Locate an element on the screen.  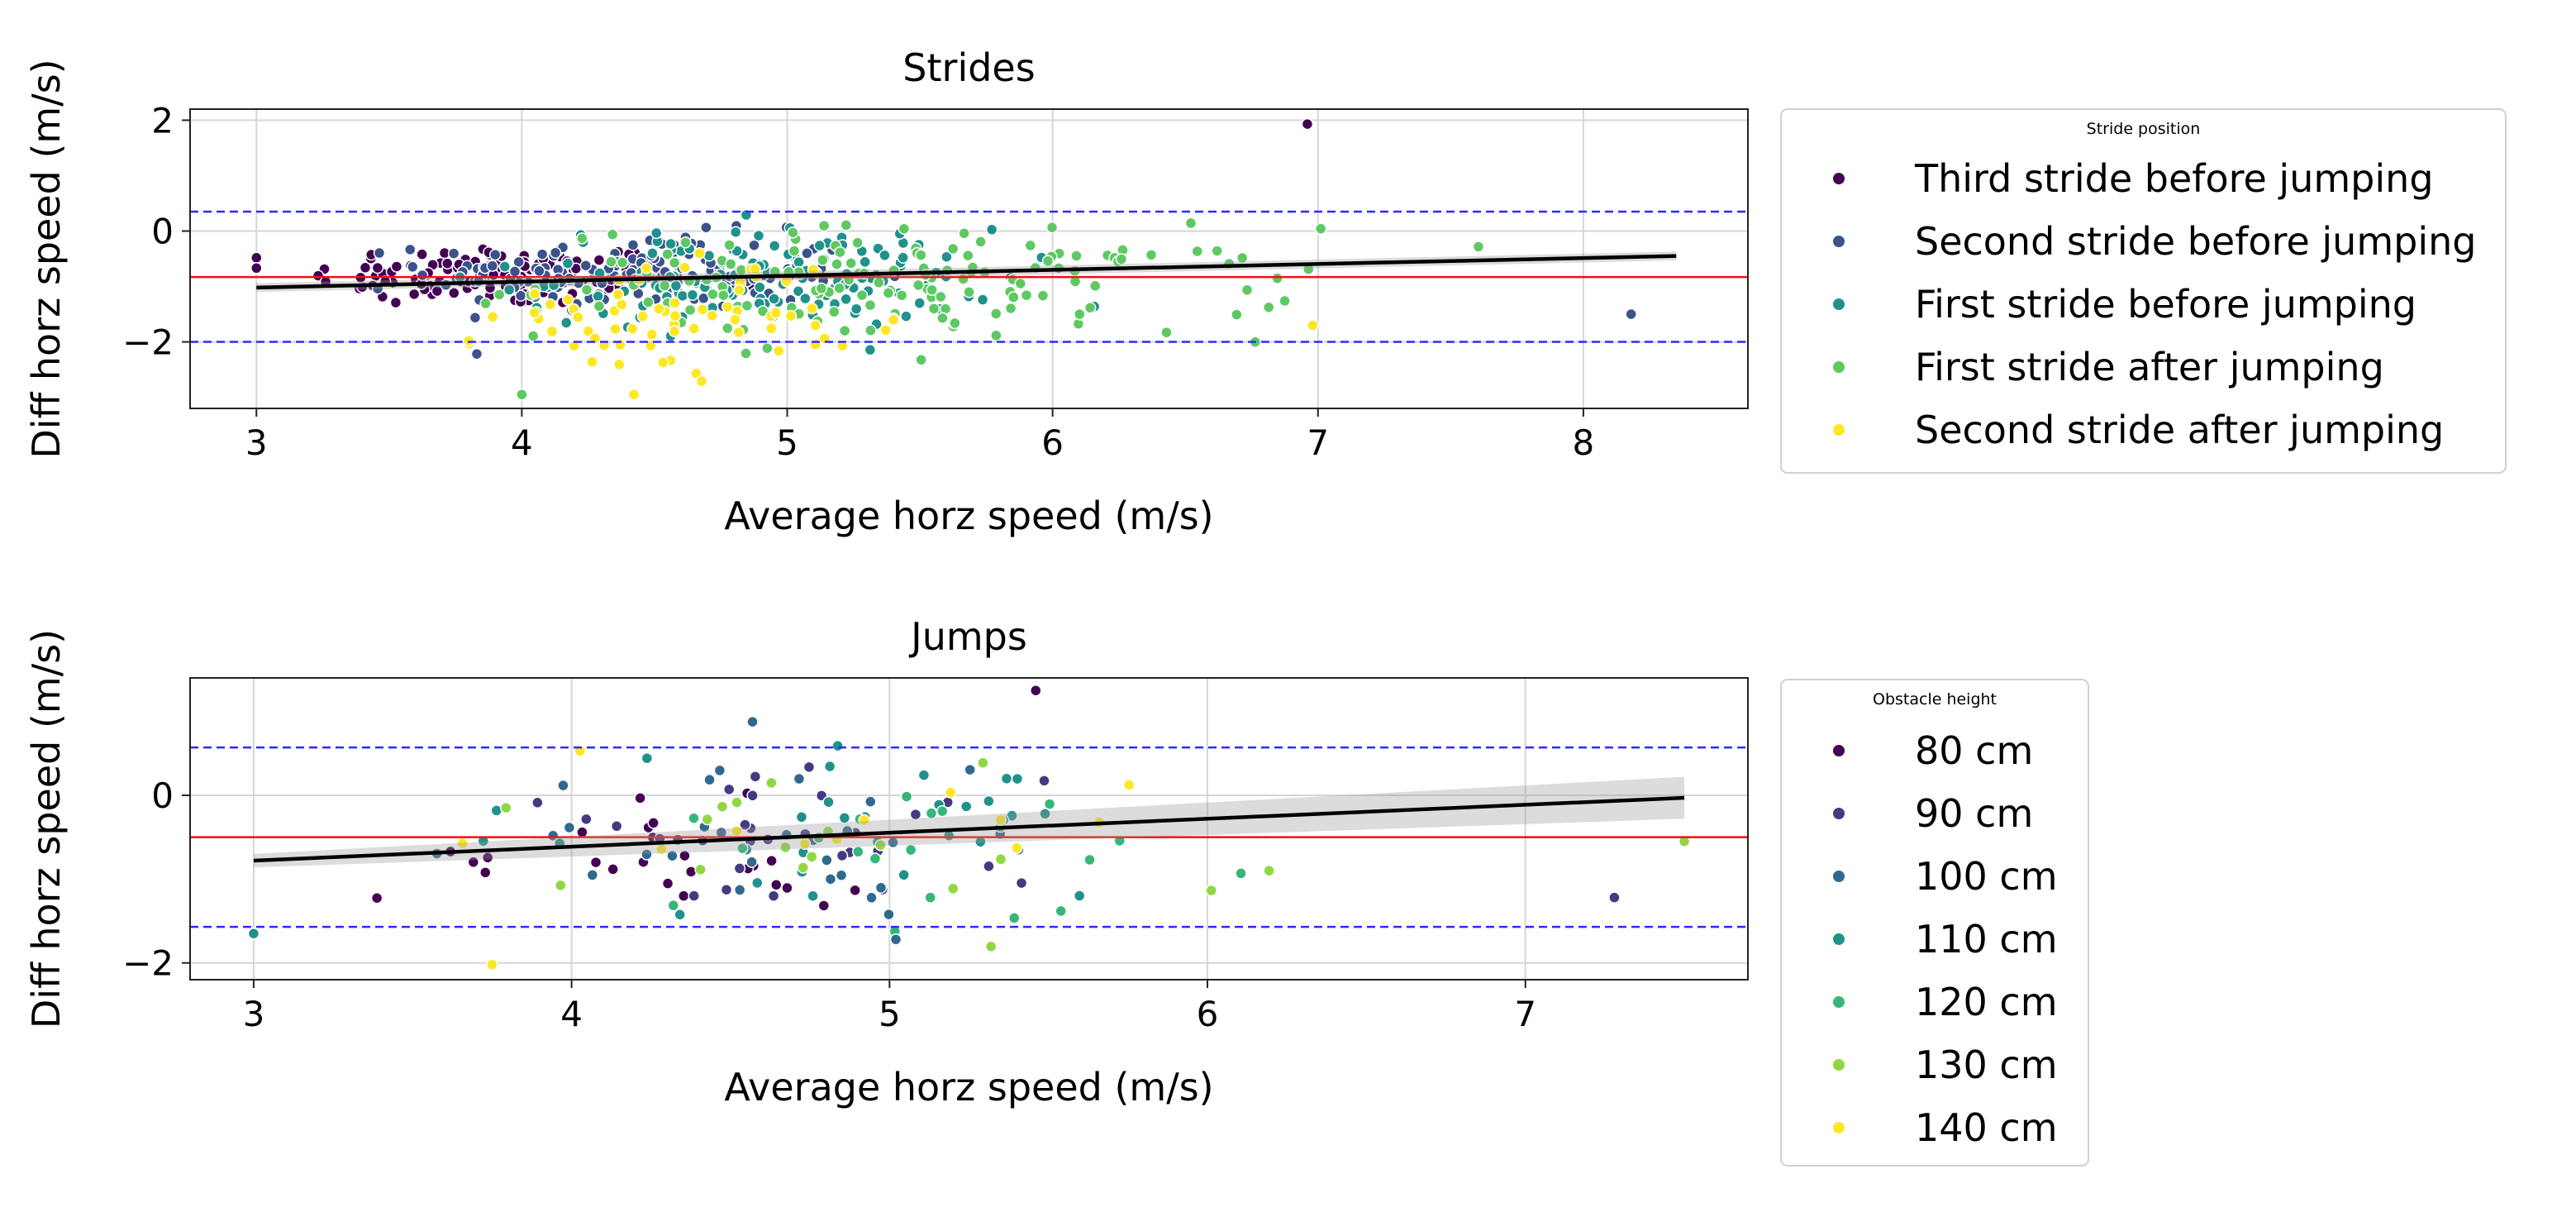
jumps-y-axis-label: Diff horz speed (m/s) is located at coordinates (47, 828).